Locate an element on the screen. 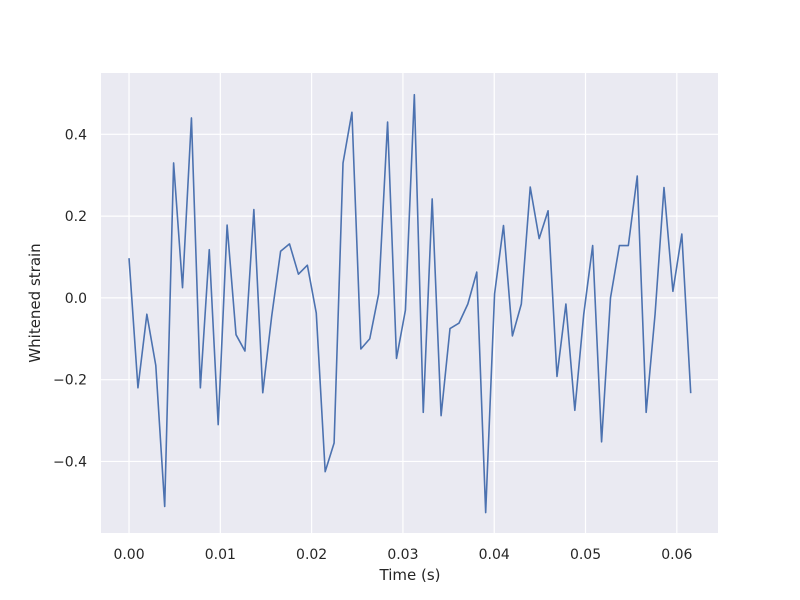 This screenshot has height=600, width=800. x-axis-label: Time (s) is located at coordinates (410, 575).